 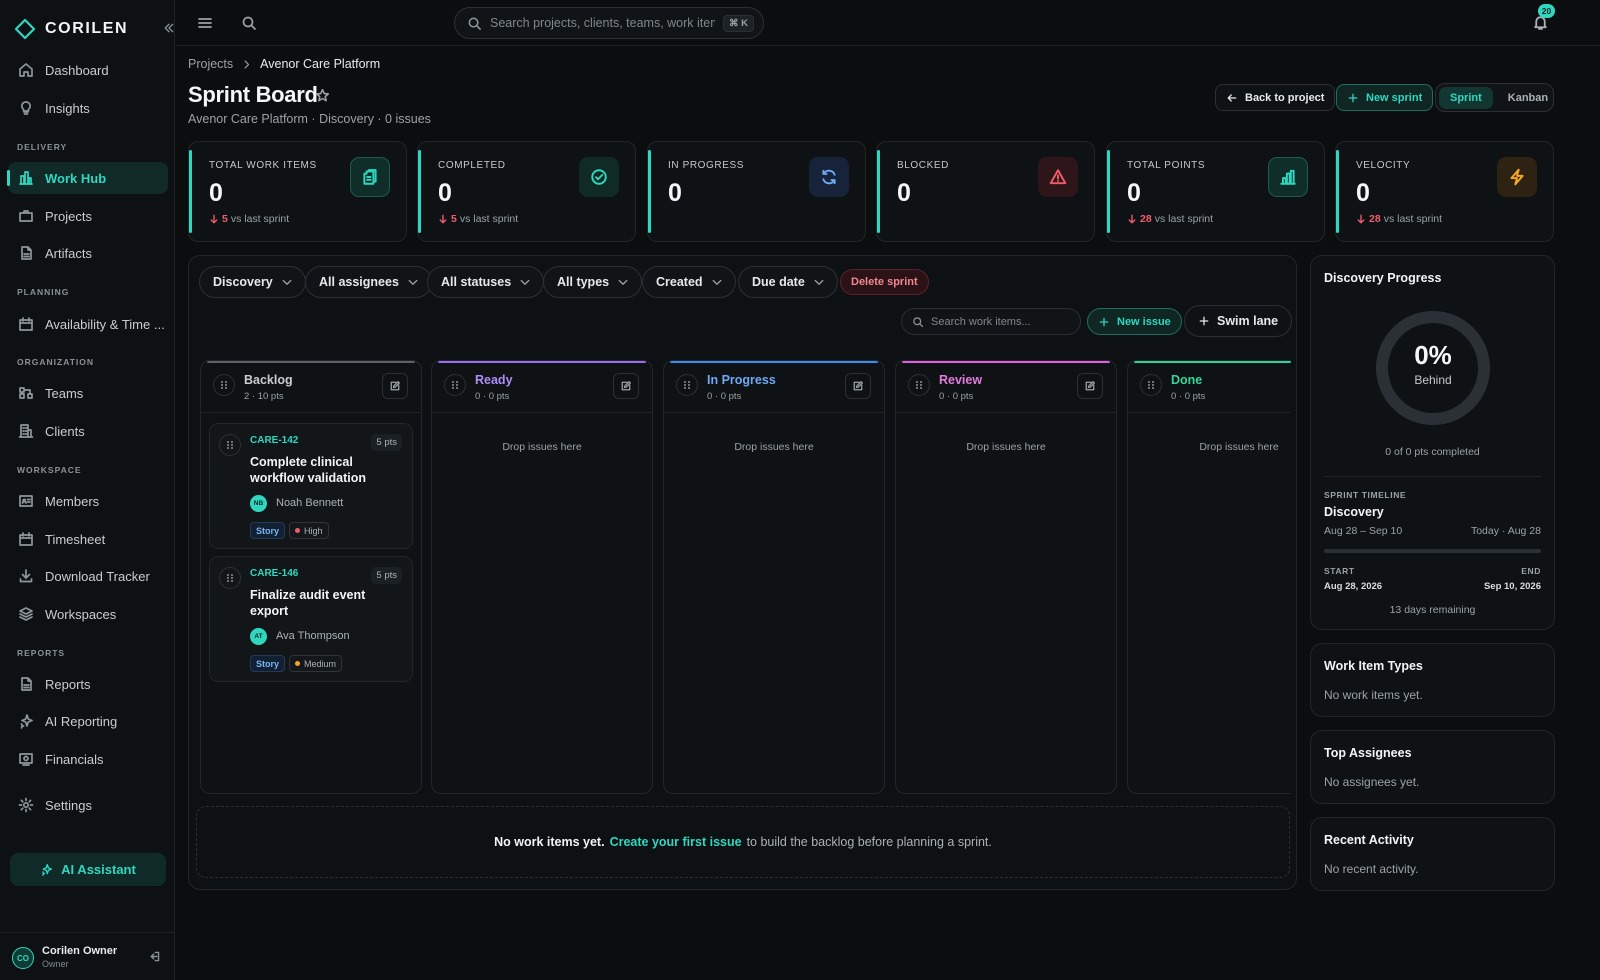 I want to click on star-icon, so click(x=322, y=95).